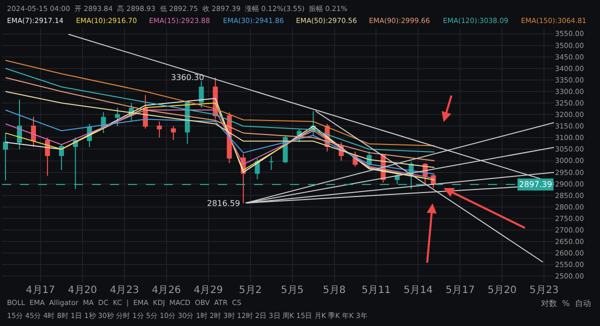 The image size is (600, 326). Describe the element at coordinates (544, 290) in the screenshot. I see `x-tick-label: 5月23` at that location.